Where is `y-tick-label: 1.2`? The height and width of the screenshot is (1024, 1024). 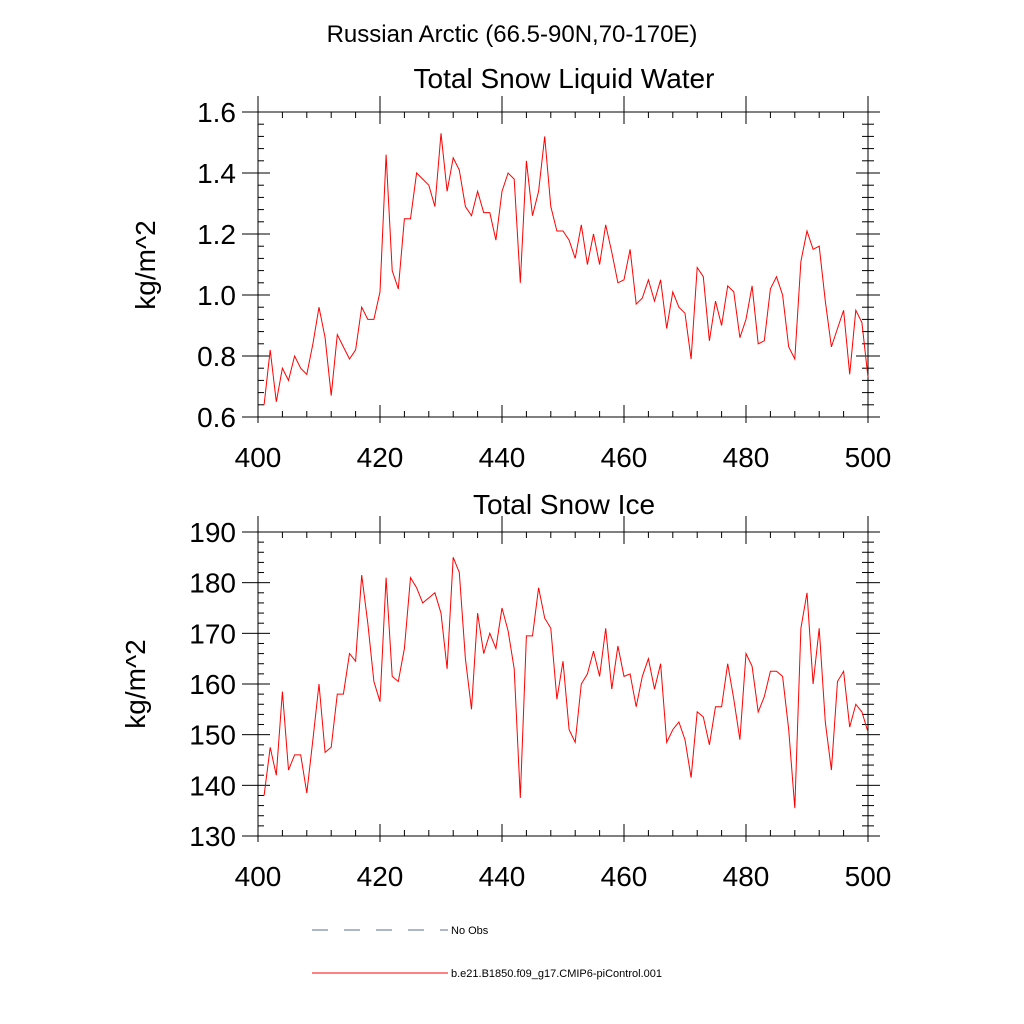
y-tick-label: 1.2 is located at coordinates (216, 234).